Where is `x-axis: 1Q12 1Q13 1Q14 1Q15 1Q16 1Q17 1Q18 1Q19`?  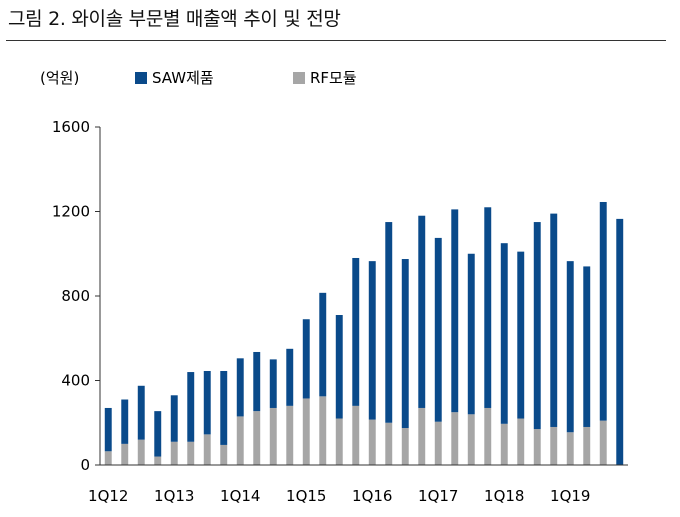 x-axis: 1Q12 1Q13 1Q14 1Q15 1Q16 1Q17 1Q18 1Q19 is located at coordinates (358, 484).